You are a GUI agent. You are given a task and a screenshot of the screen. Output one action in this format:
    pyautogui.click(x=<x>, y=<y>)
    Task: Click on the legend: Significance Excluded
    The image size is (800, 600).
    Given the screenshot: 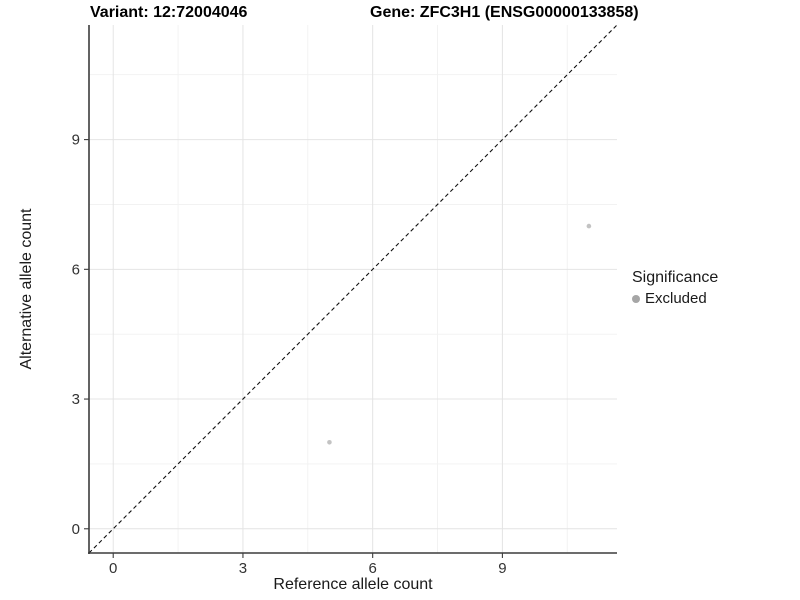 What is the action you would take?
    pyautogui.click(x=675, y=288)
    